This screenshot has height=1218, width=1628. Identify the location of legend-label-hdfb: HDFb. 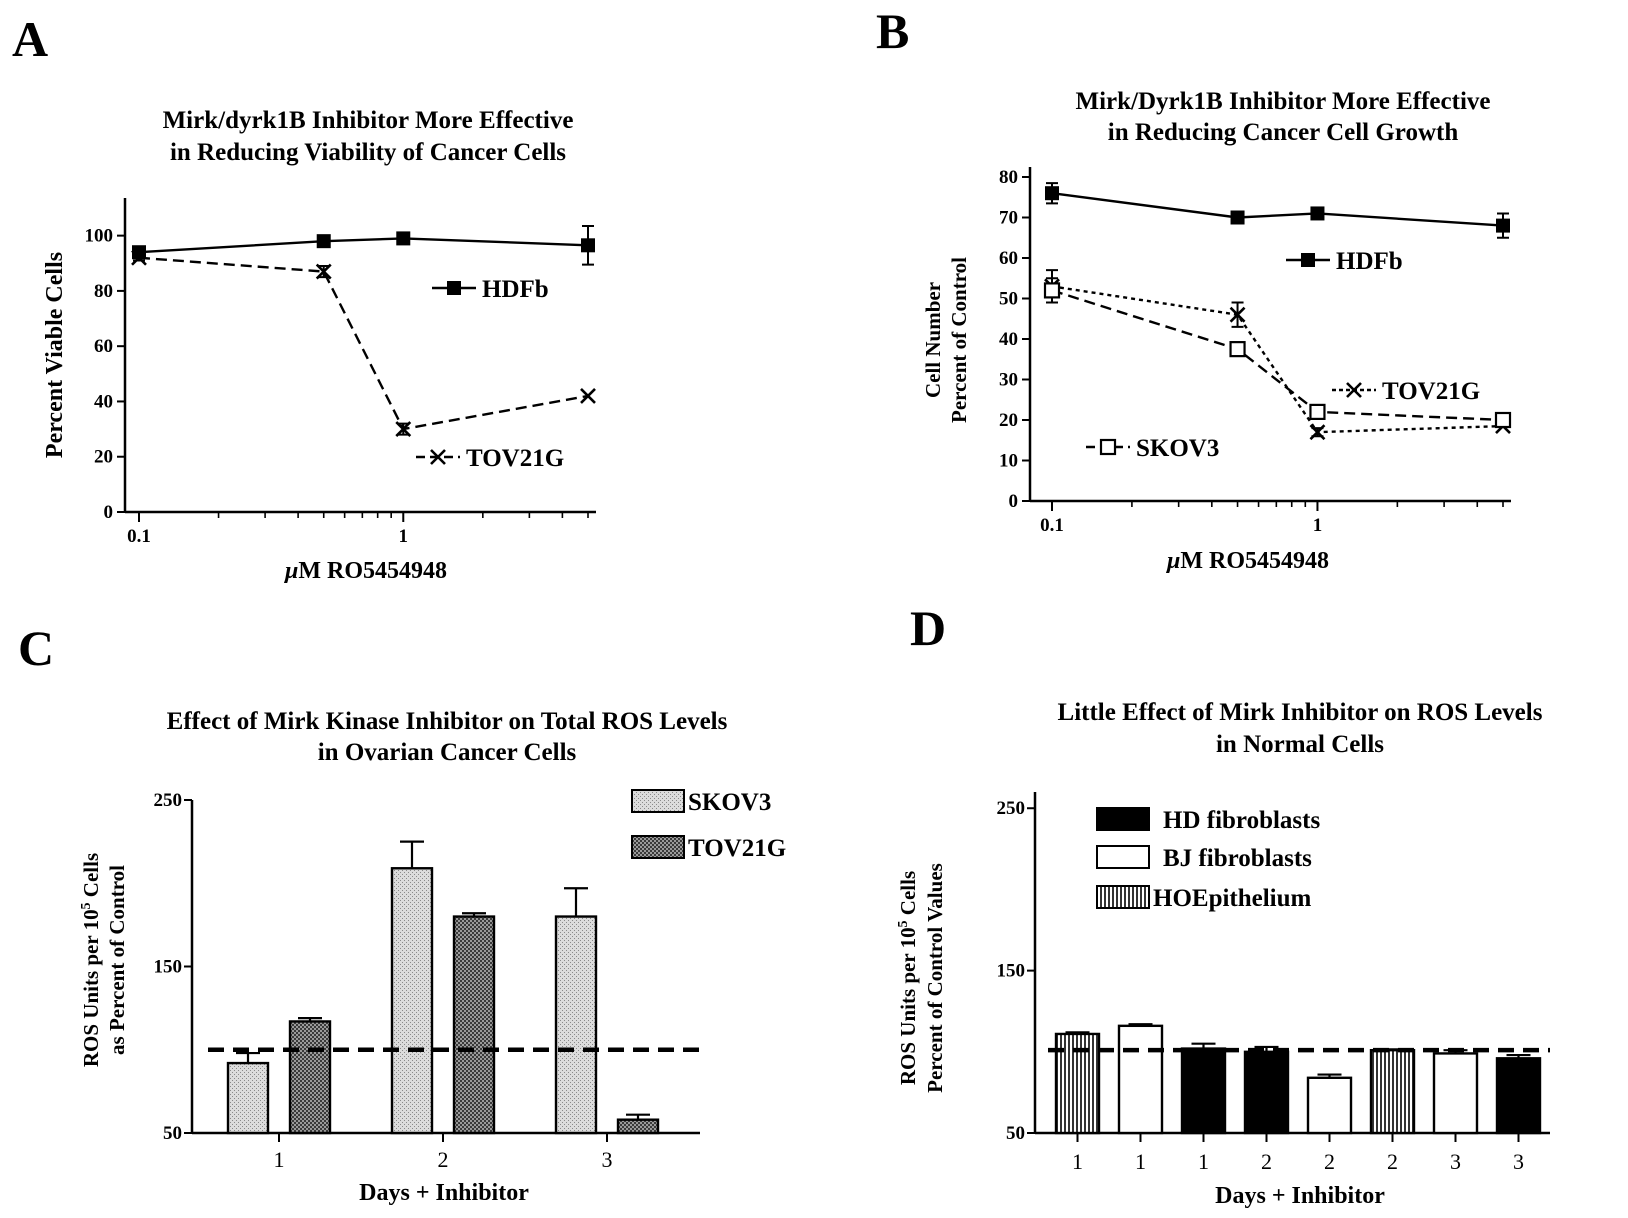
(515, 289).